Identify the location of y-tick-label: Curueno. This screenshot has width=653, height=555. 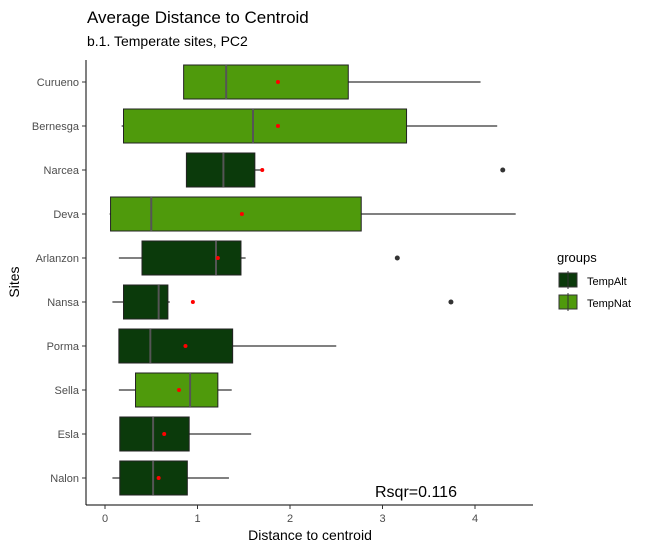
(58, 83).